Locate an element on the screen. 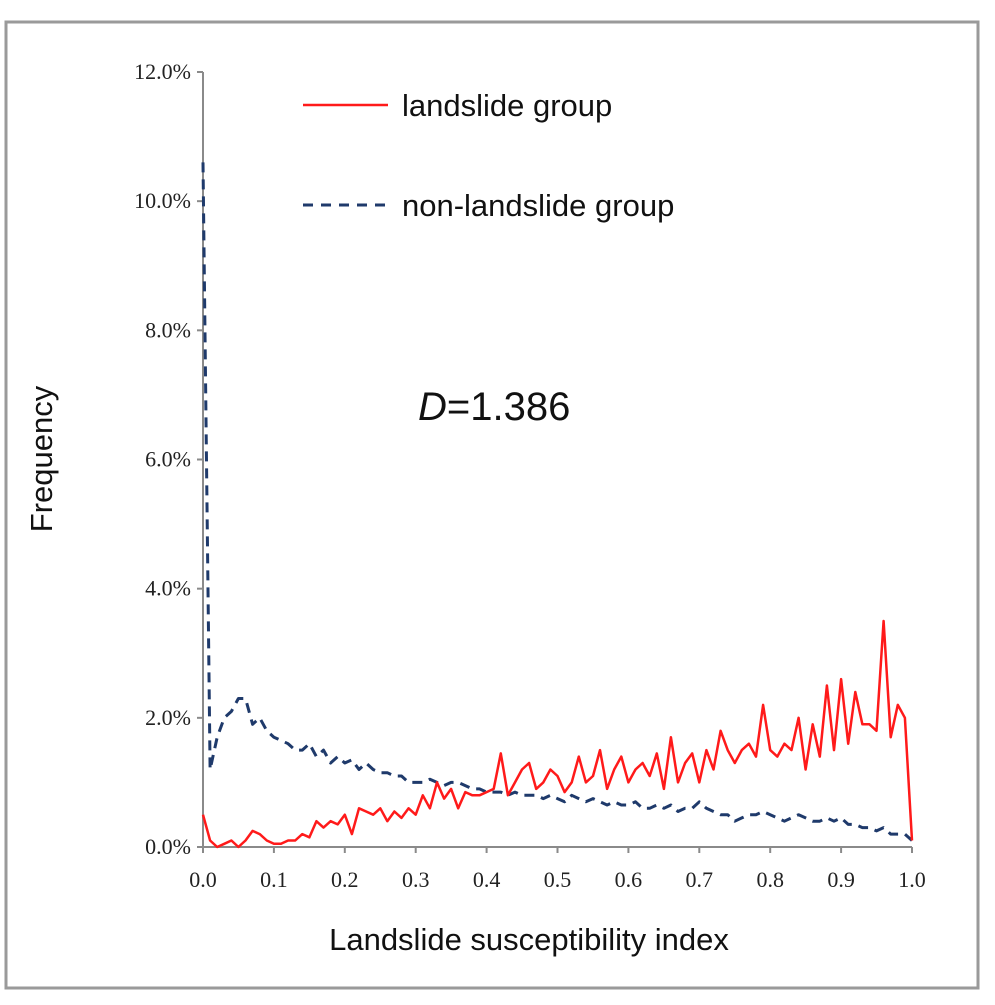 The height and width of the screenshot is (1005, 995). x-tick-label: 0.0 is located at coordinates (203, 879).